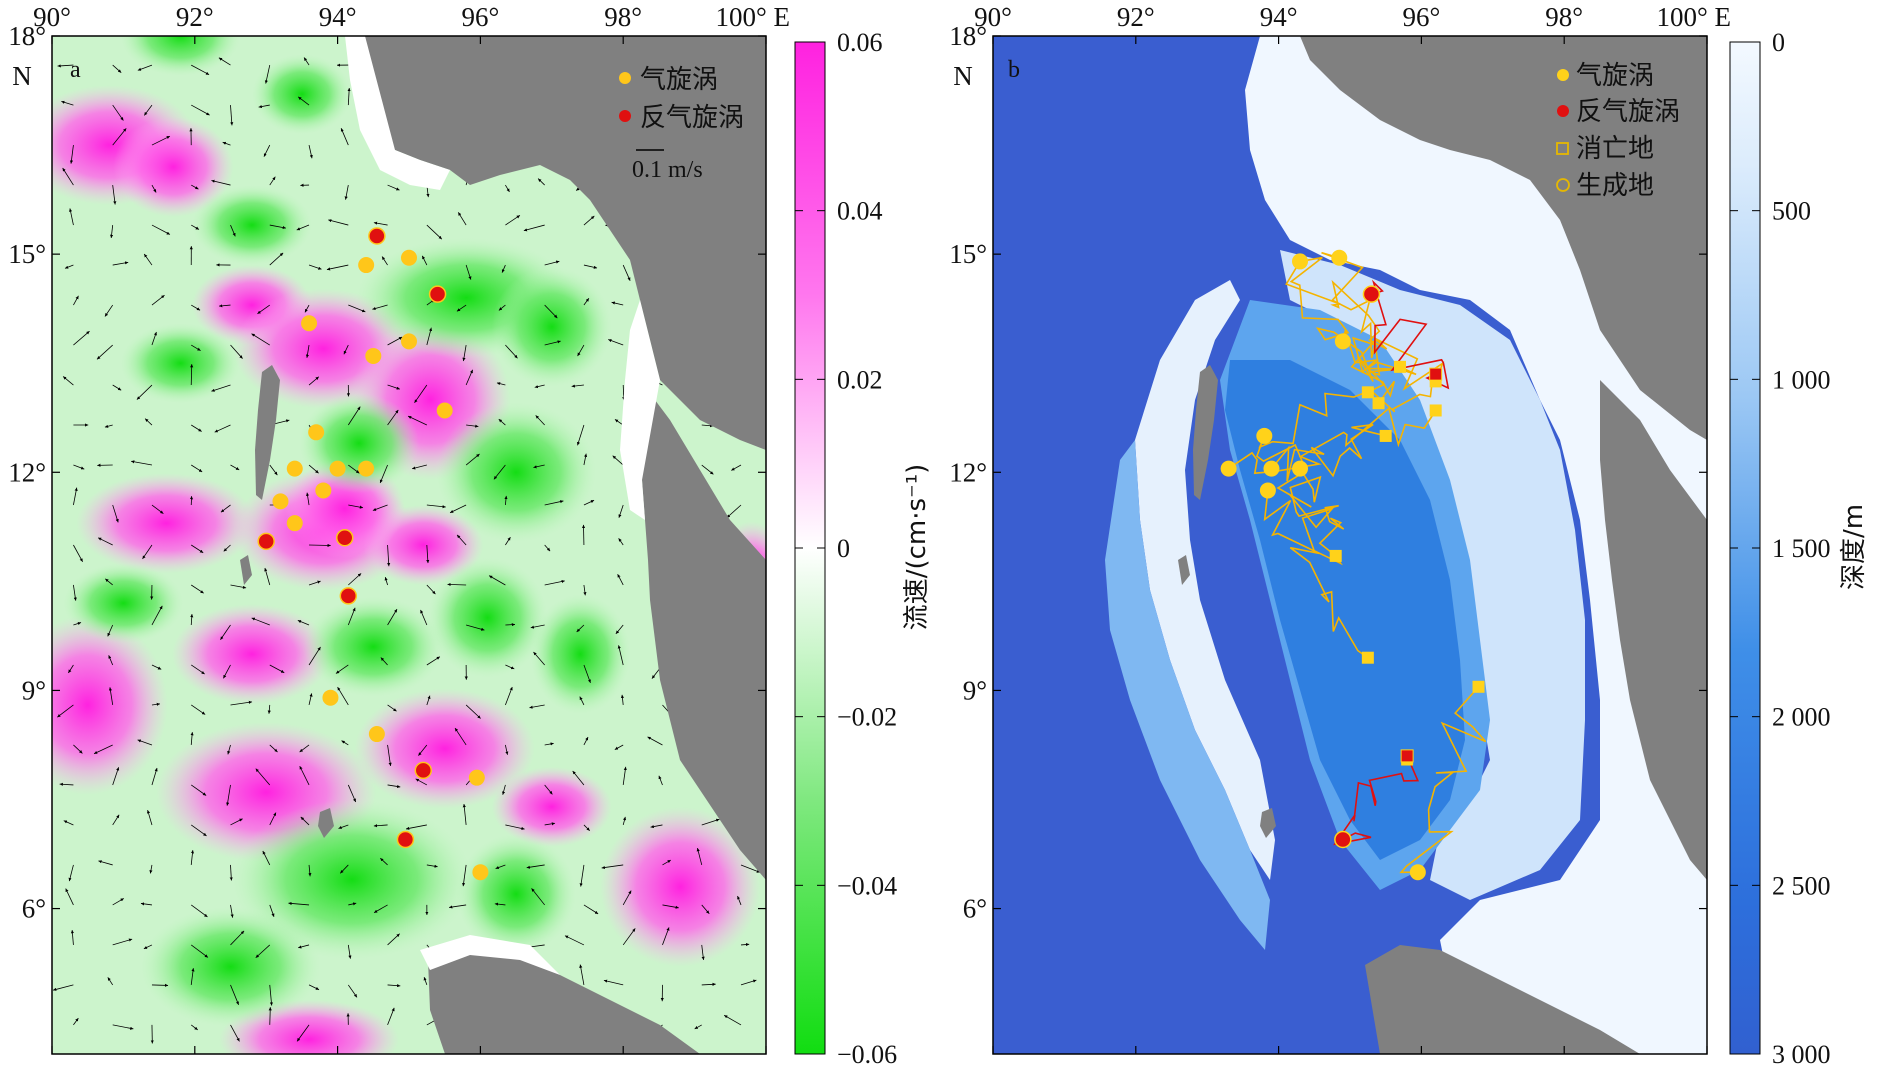 The width and height of the screenshot is (1890, 1075). What do you see at coordinates (1014, 70) in the screenshot?
I see `panel-b-label: b` at bounding box center [1014, 70].